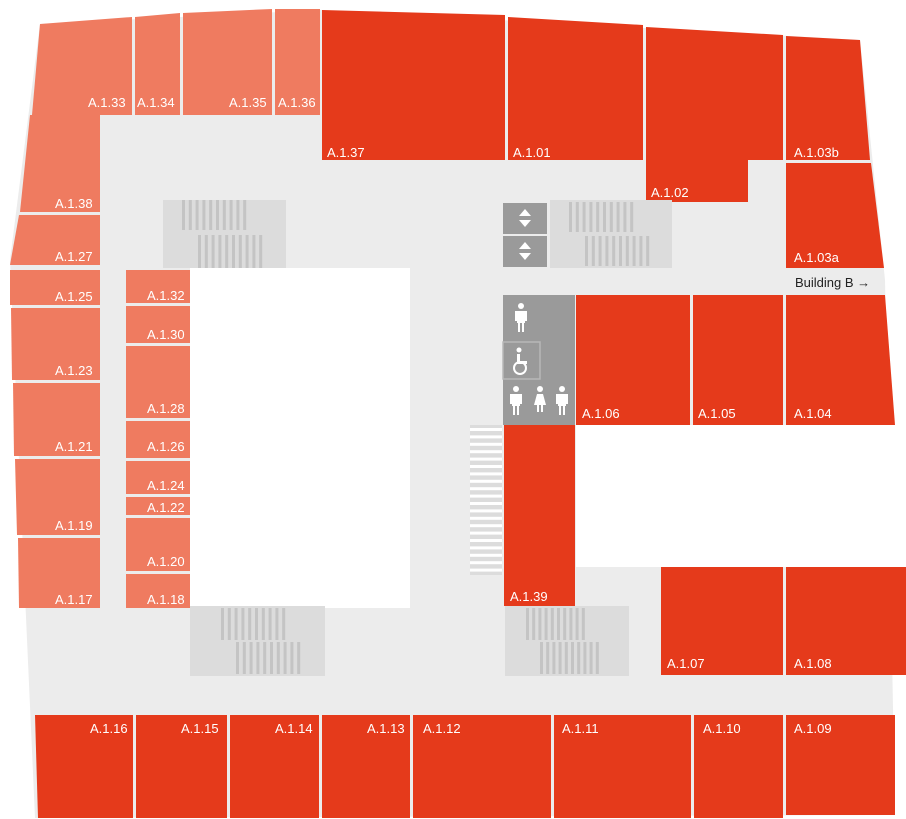 This screenshot has height=819, width=906. I want to click on room-label-a-1-35: A.1.35, so click(248, 102).